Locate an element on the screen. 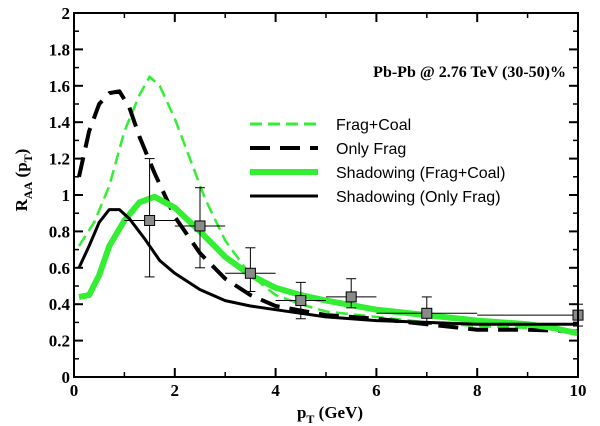  x-axis-title: pT (GeV) is located at coordinates (330, 414).